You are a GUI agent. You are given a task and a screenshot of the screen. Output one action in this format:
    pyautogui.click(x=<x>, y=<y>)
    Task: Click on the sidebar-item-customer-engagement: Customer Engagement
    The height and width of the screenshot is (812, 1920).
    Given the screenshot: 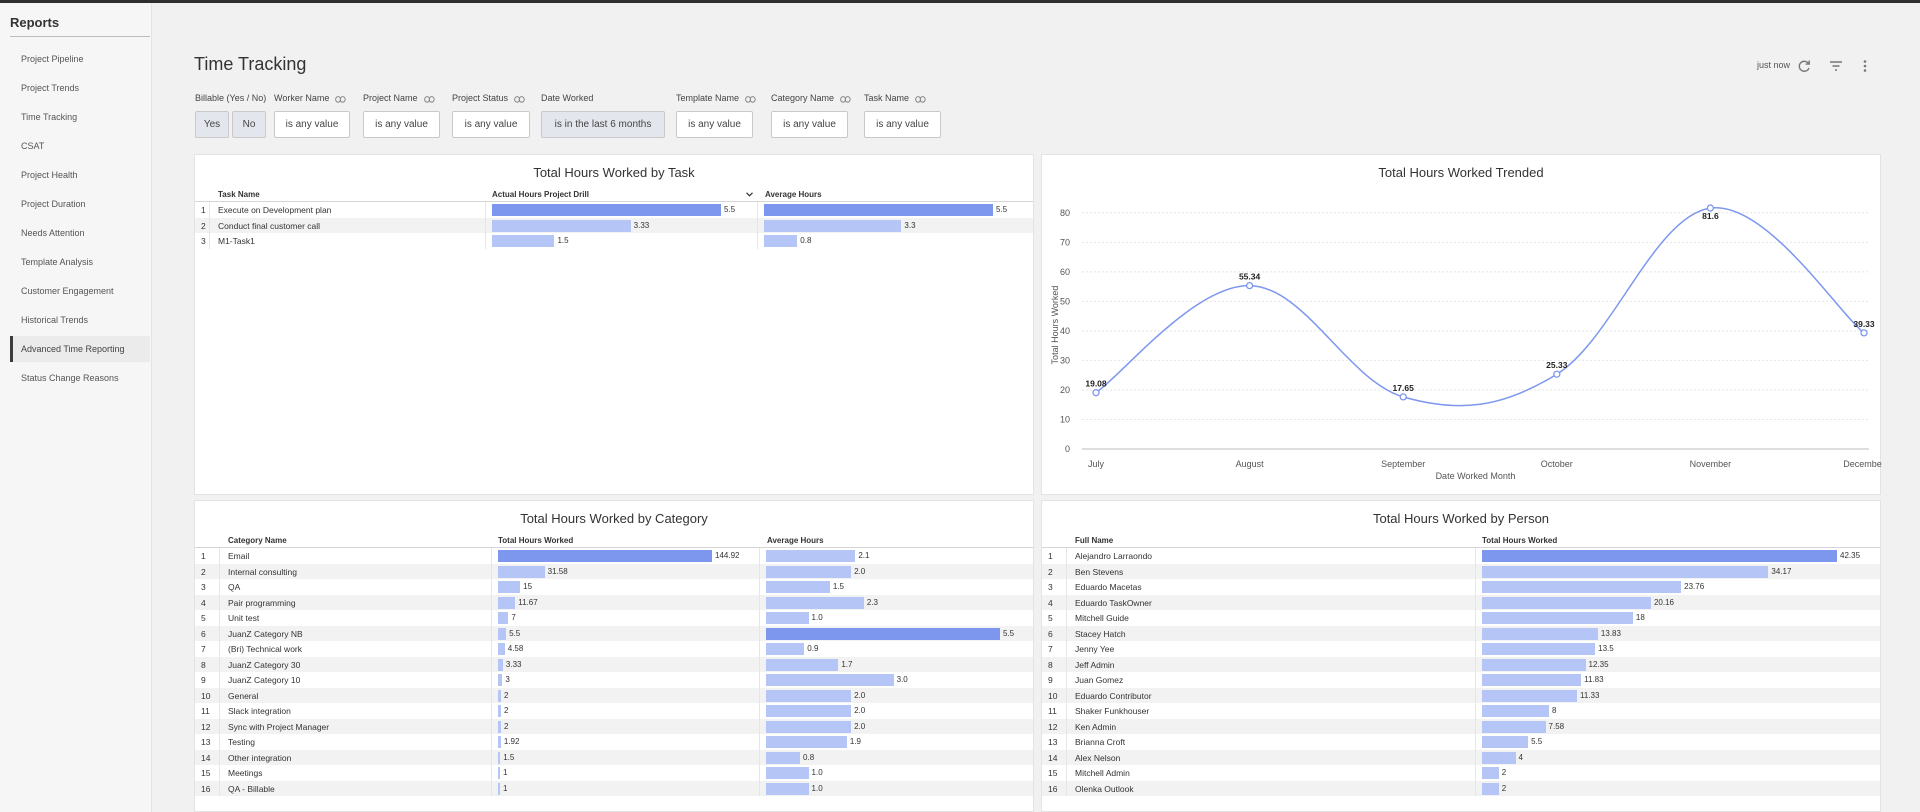 What is the action you would take?
    pyautogui.click(x=67, y=291)
    